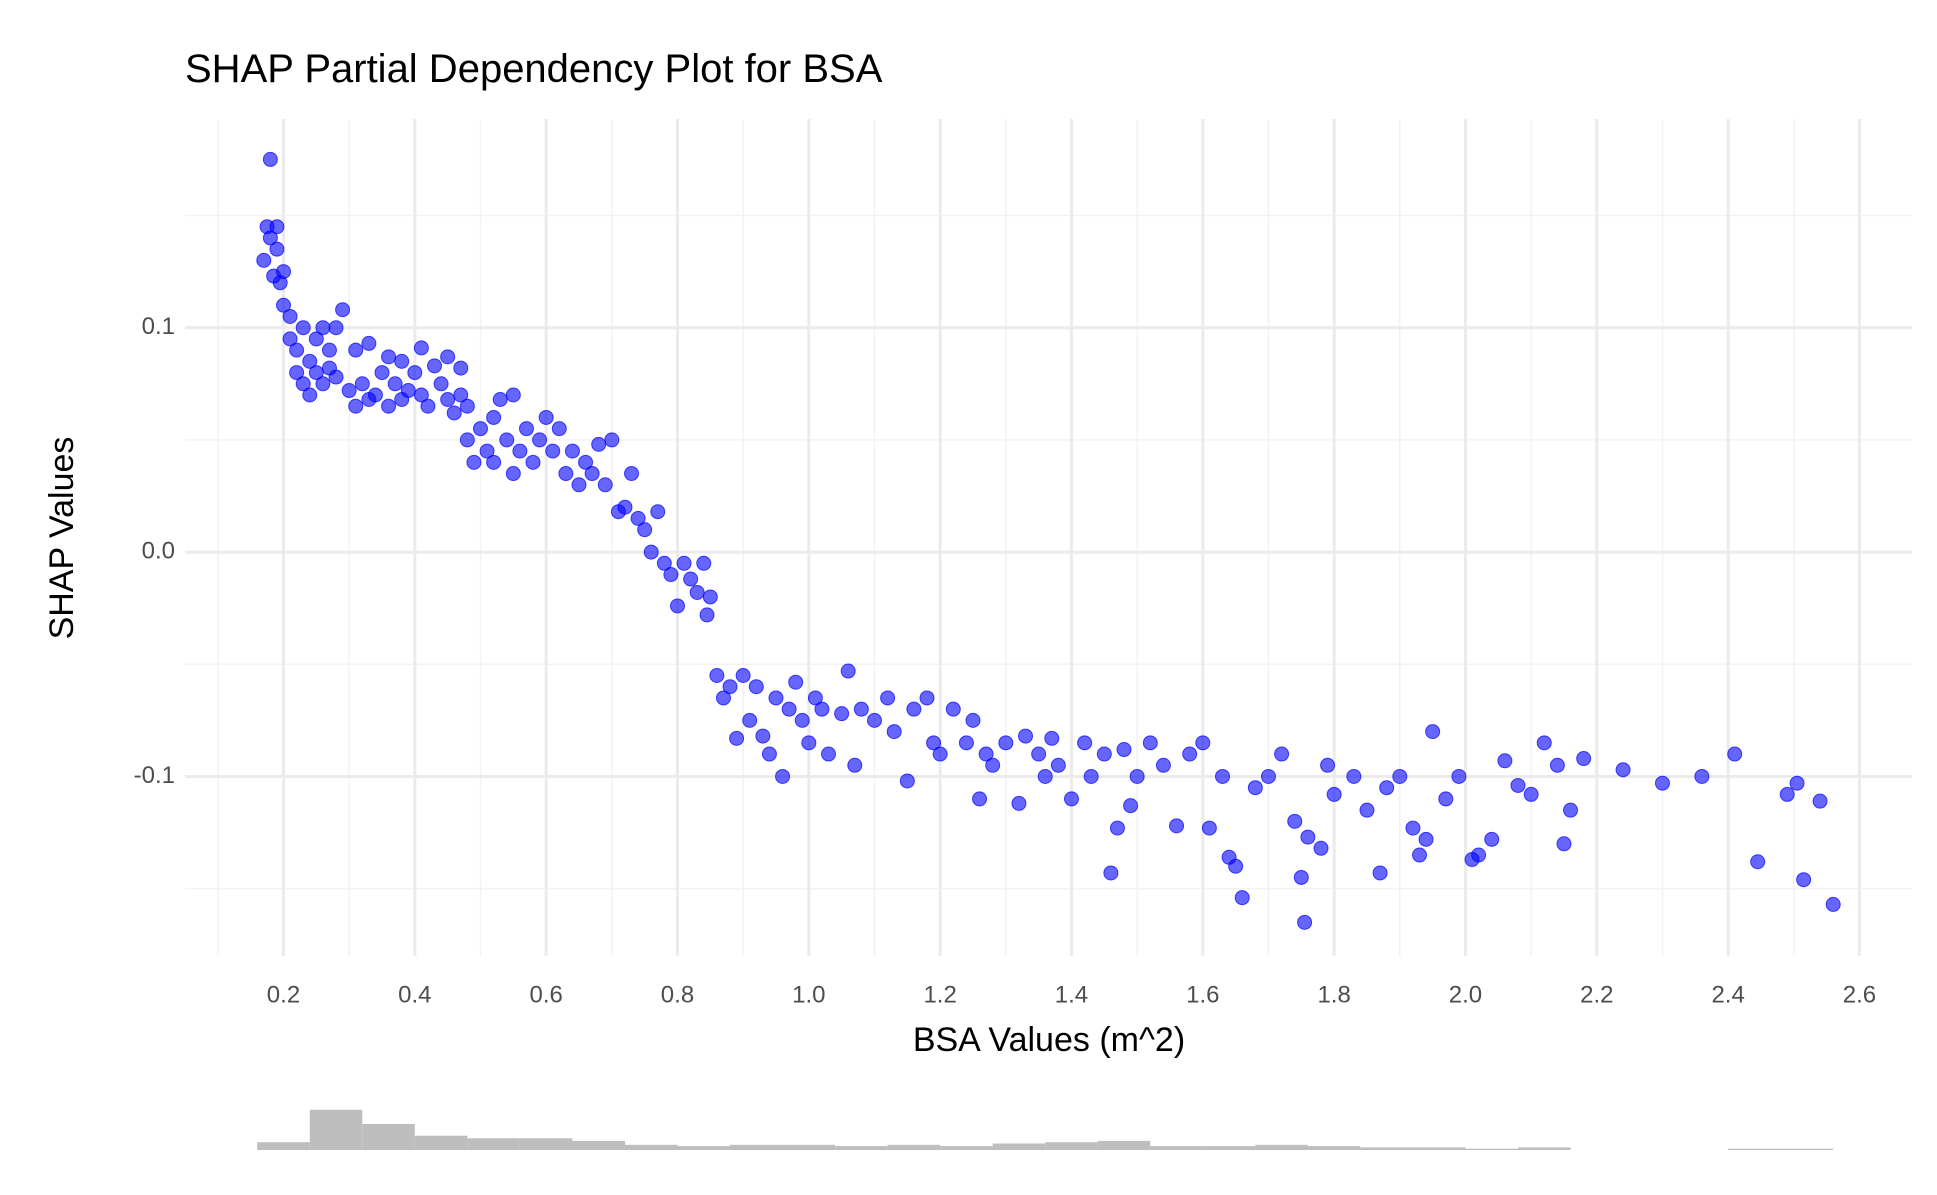 Image resolution: width=1937 pixels, height=1195 pixels. What do you see at coordinates (62, 538) in the screenshot?
I see `y-axis-title: SHAP Values` at bounding box center [62, 538].